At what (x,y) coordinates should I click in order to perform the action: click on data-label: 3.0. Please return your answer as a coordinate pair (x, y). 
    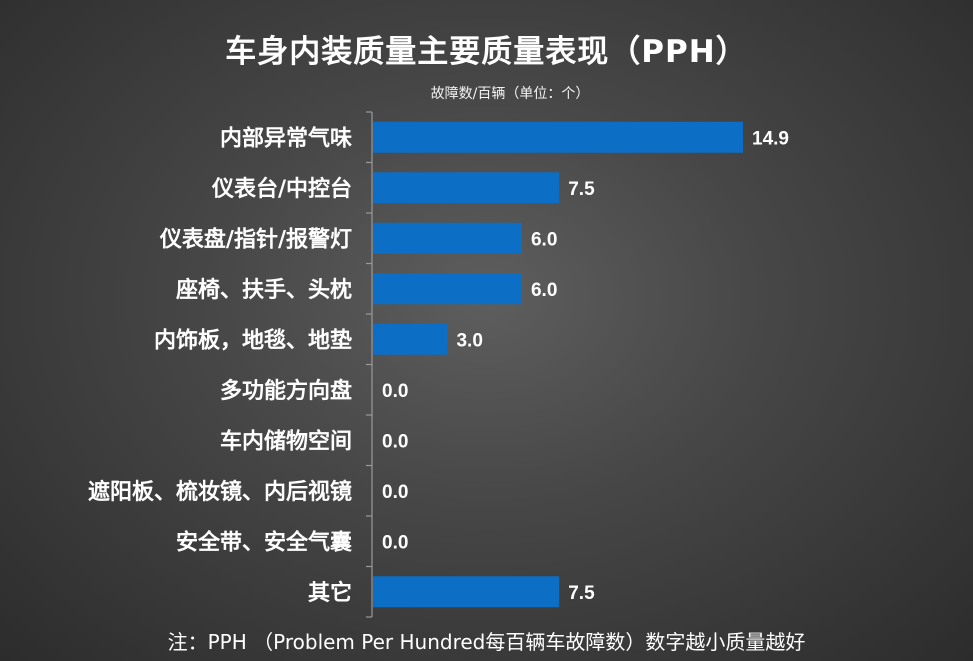
    Looking at the image, I should click on (469, 340).